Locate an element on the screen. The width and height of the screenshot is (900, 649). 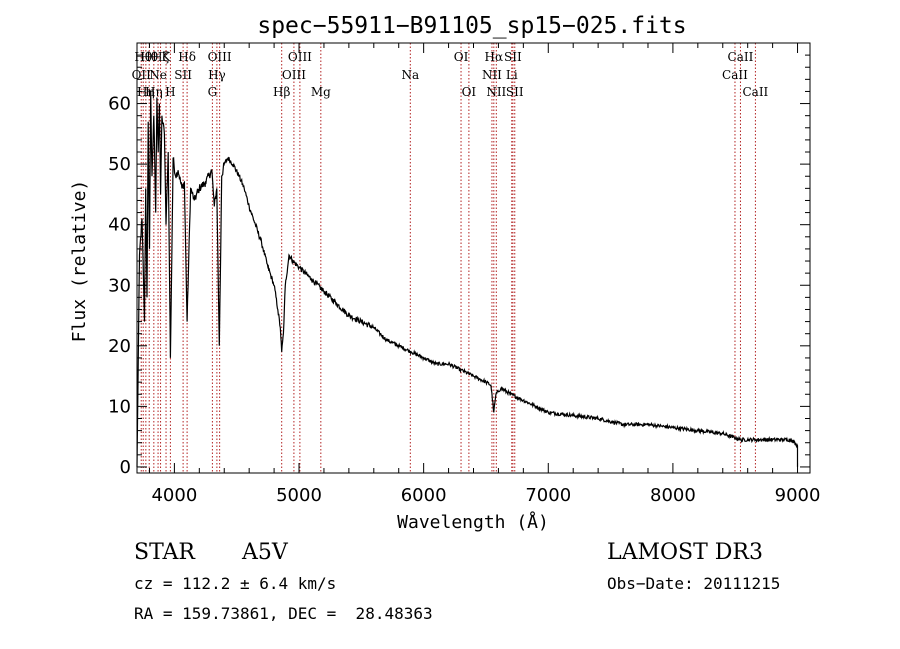
line-marker-label: K is located at coordinates (167, 57).